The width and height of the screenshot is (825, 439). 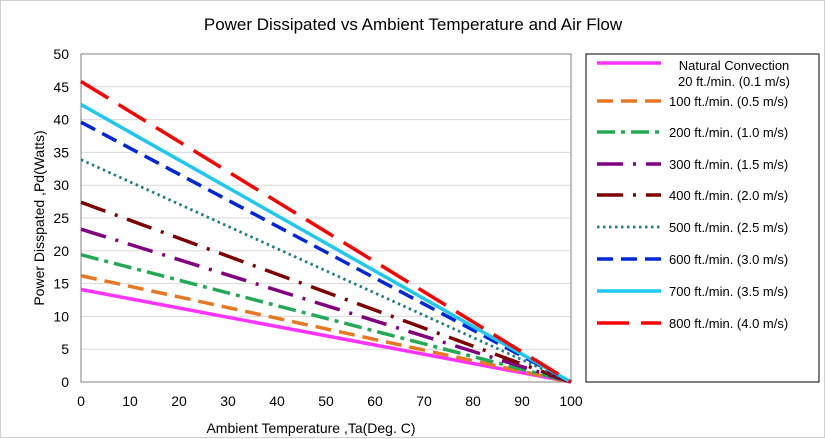 What do you see at coordinates (728, 101) in the screenshot?
I see `legend-label: 100 ft./min. (0.5 m/s)` at bounding box center [728, 101].